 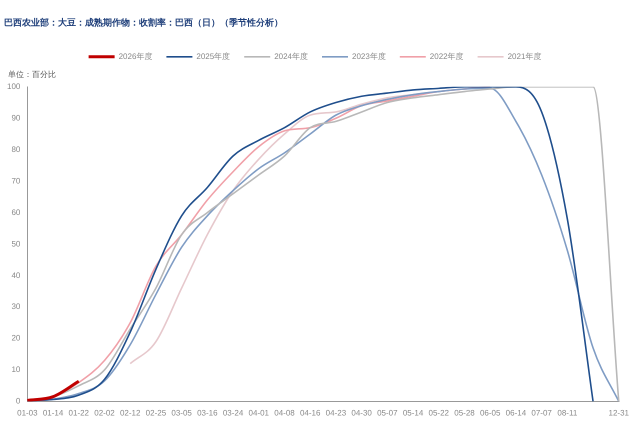 I want to click on x-tick-label: 04-23, so click(x=336, y=413).